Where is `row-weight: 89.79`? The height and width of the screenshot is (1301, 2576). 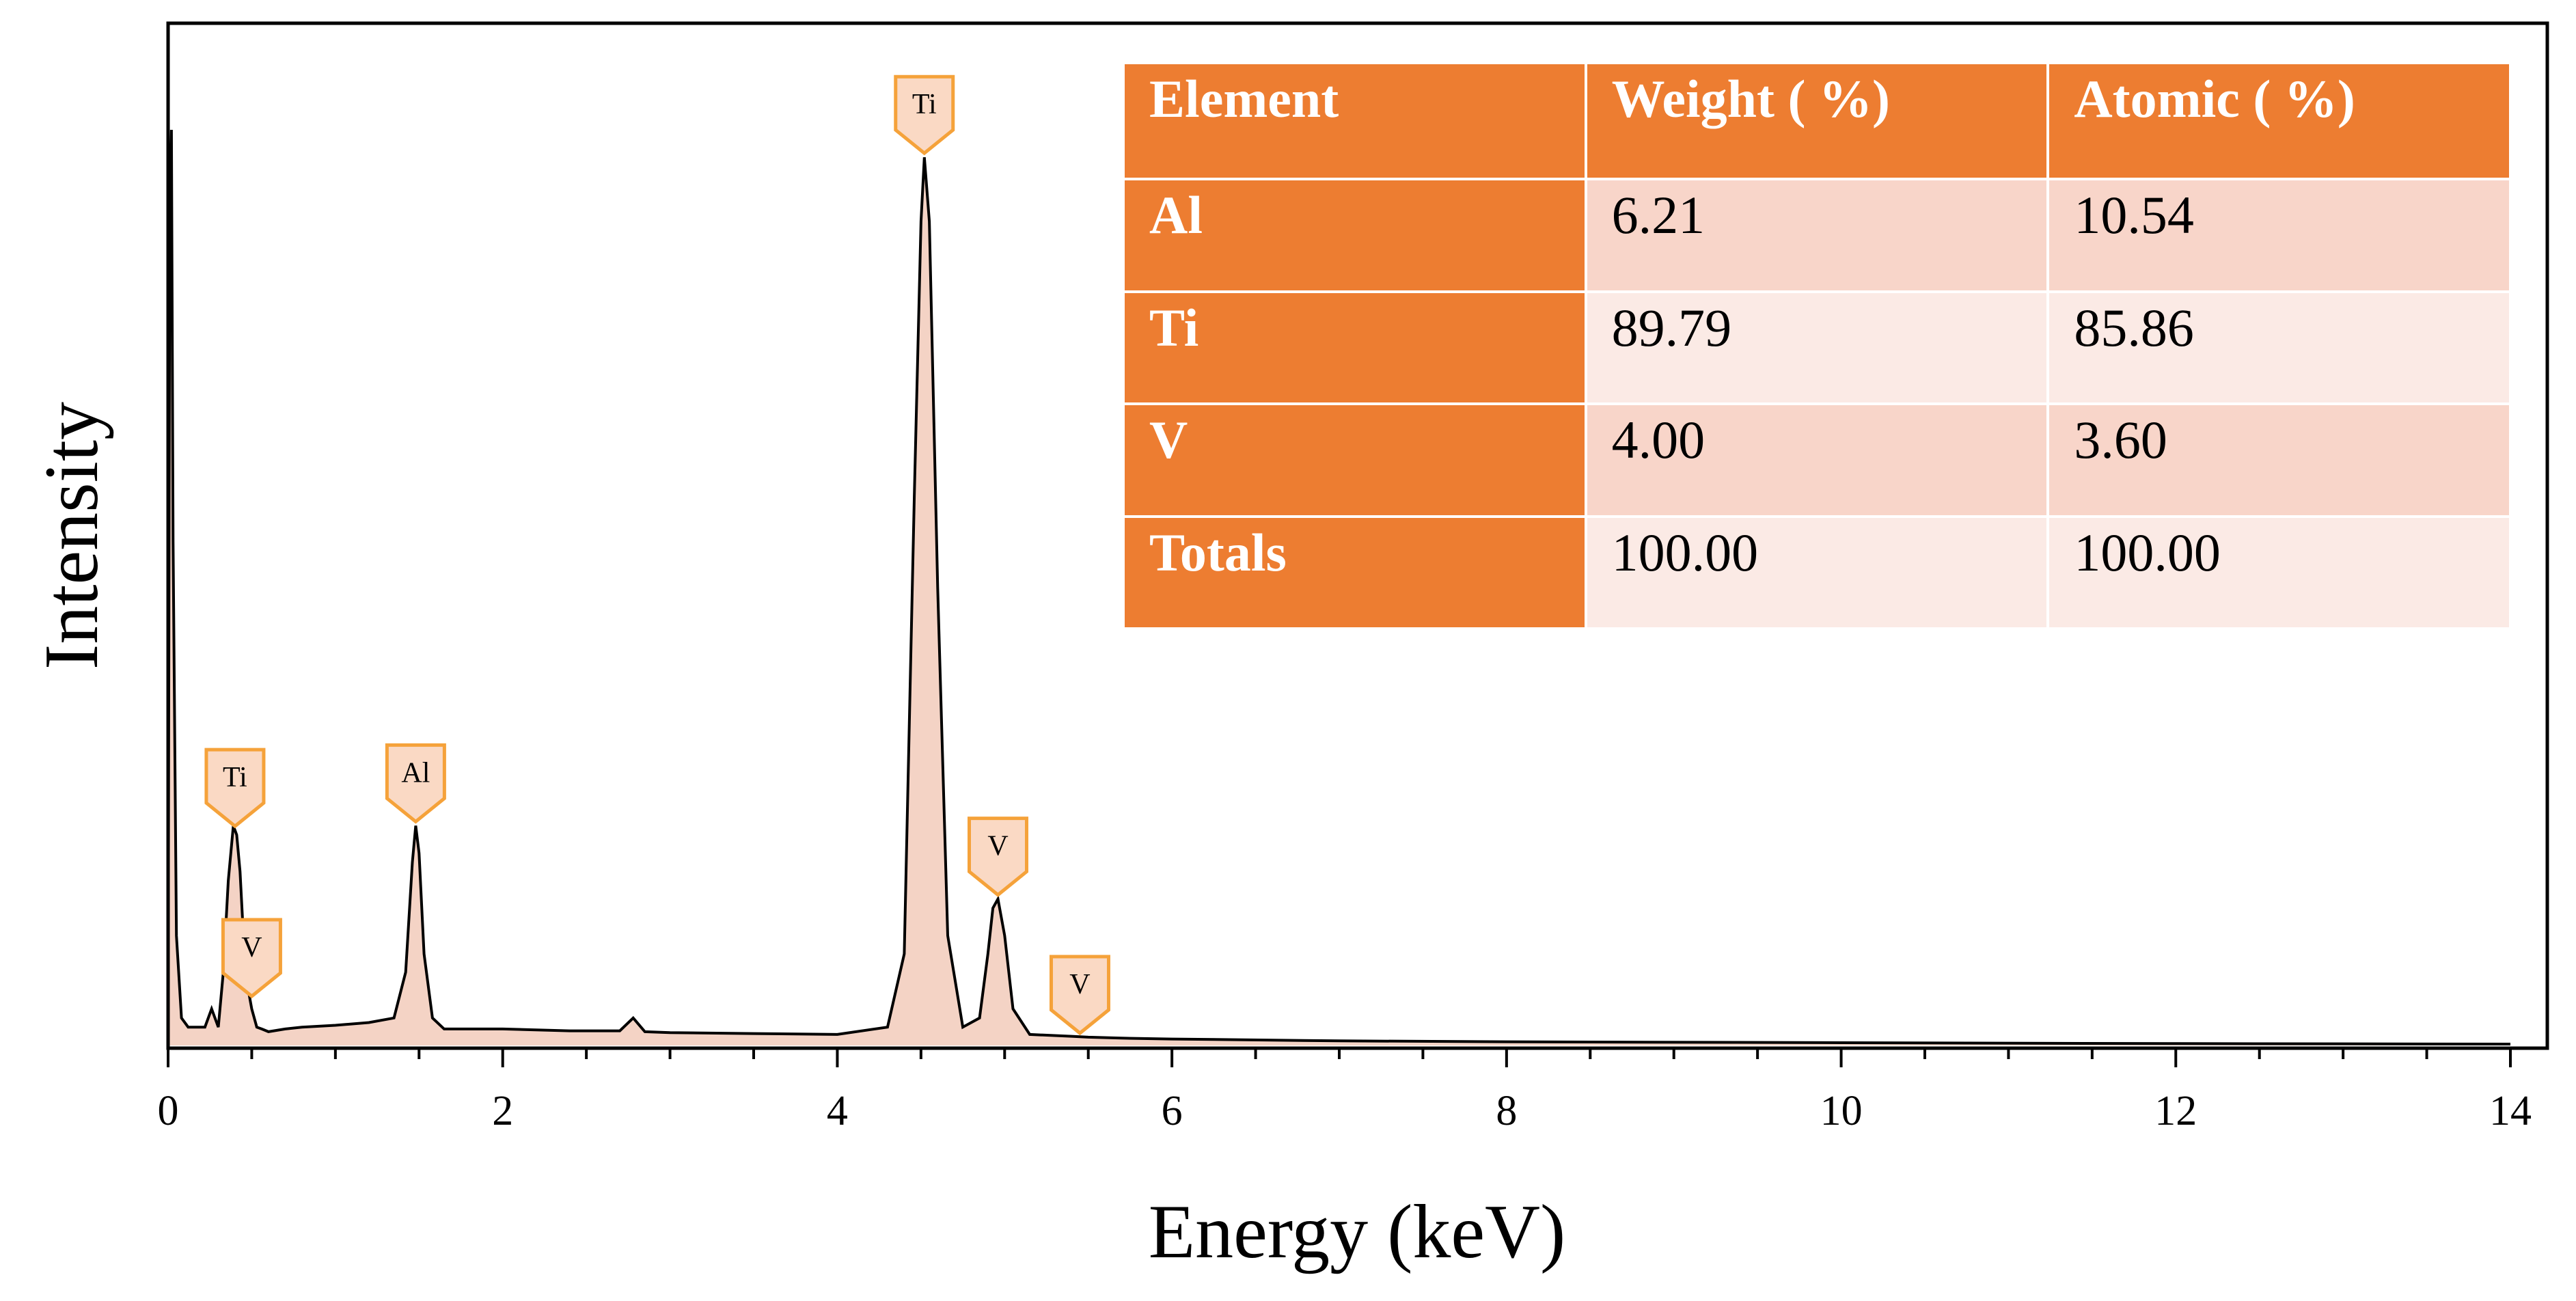 row-weight: 89.79 is located at coordinates (1817, 347).